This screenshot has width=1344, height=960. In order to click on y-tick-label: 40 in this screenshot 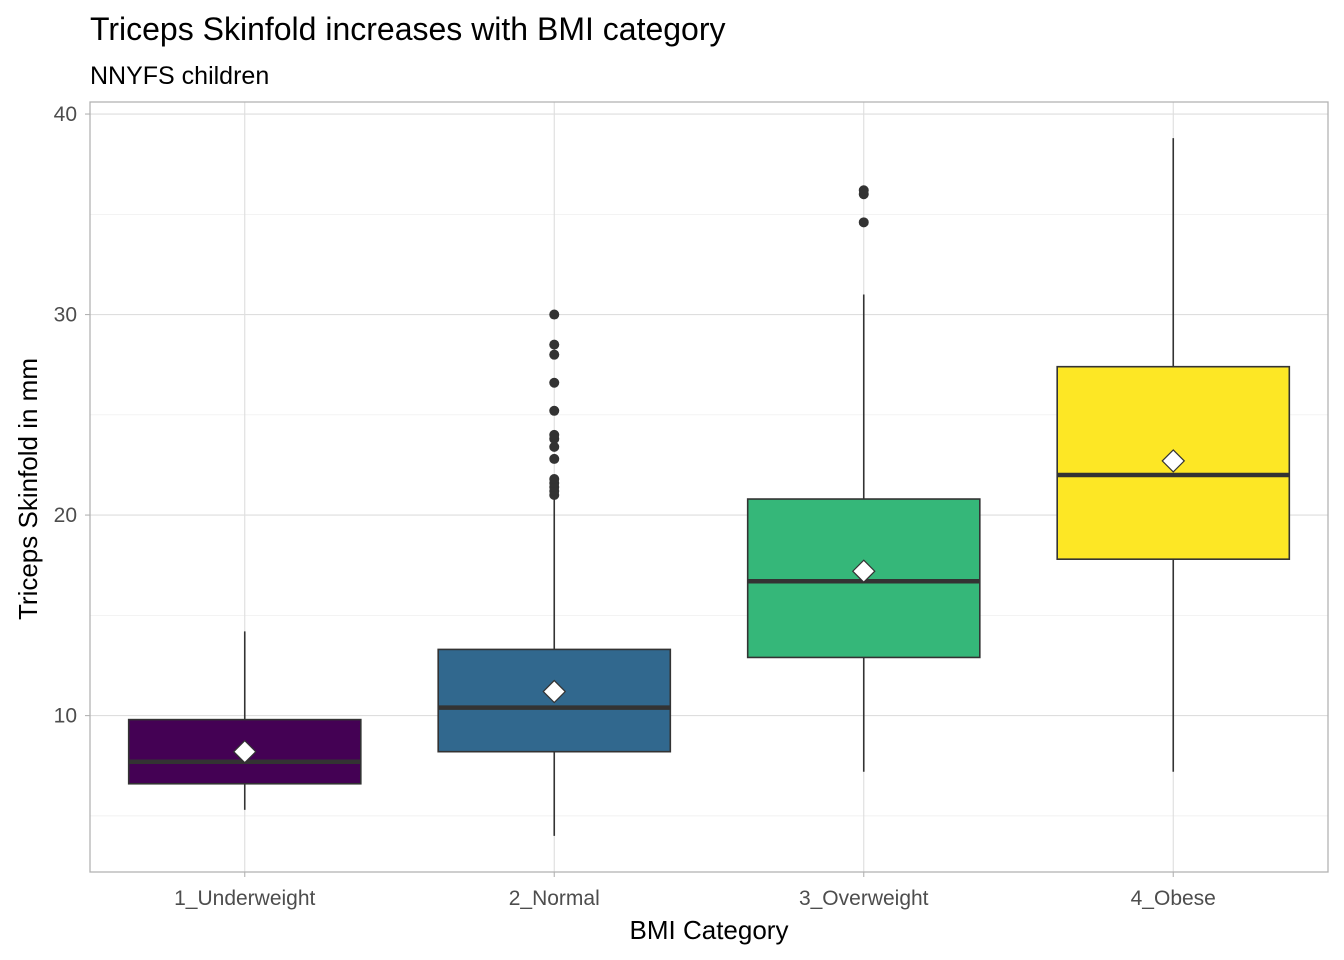, I will do `click(65, 114)`.